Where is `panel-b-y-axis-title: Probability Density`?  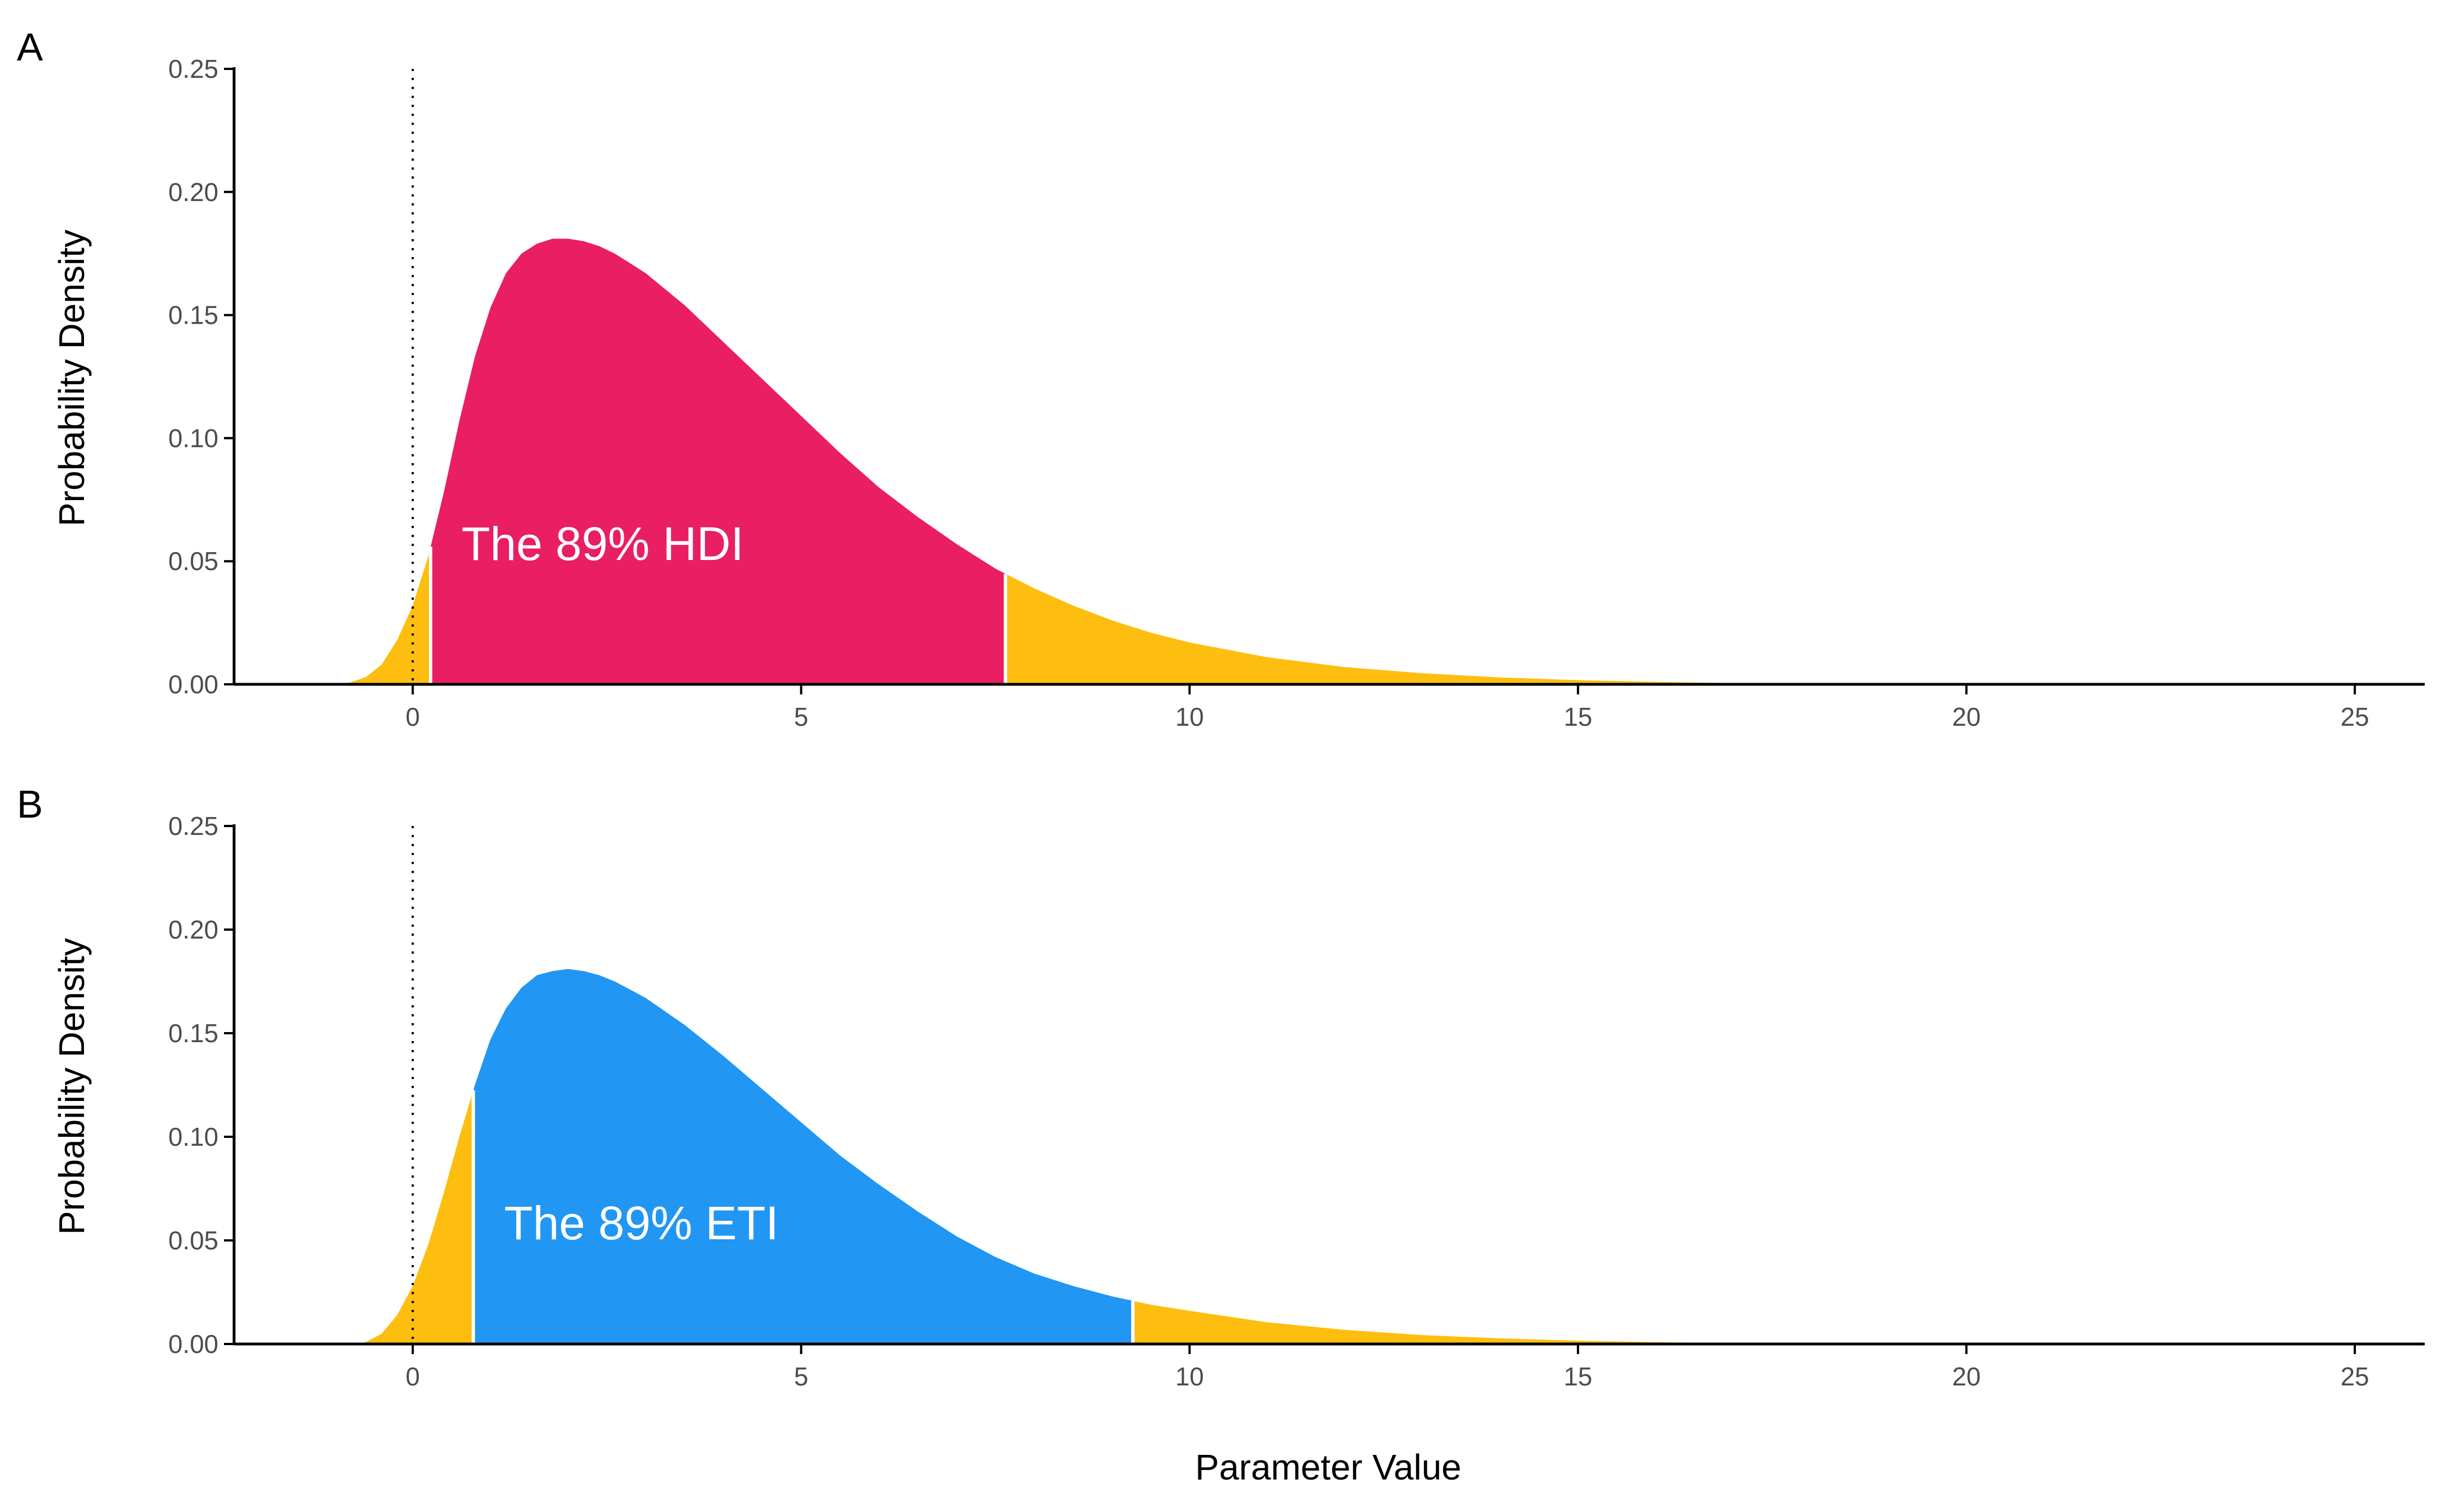 panel-b-y-axis-title: Probability Density is located at coordinates (72, 1087).